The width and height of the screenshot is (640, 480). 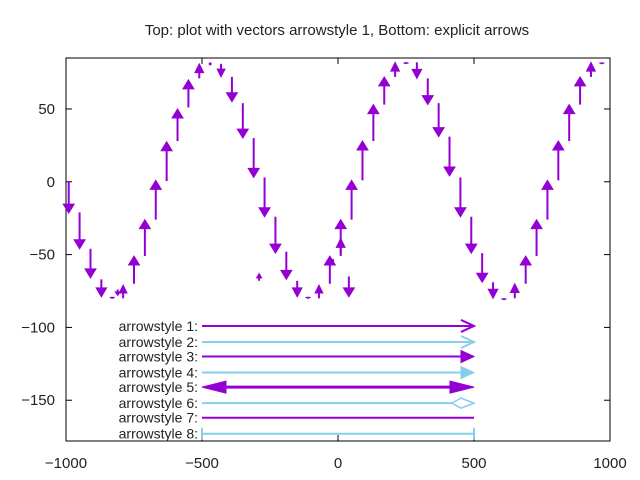 What do you see at coordinates (158, 403) in the screenshot?
I see `arrow-label: arrowstyle 6:` at bounding box center [158, 403].